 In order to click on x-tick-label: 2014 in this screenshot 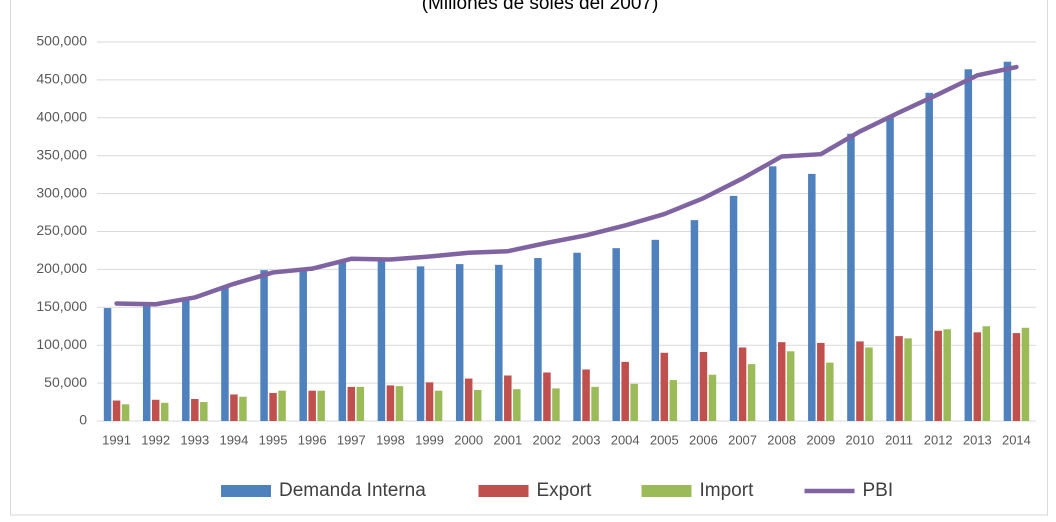, I will do `click(1016, 439)`.